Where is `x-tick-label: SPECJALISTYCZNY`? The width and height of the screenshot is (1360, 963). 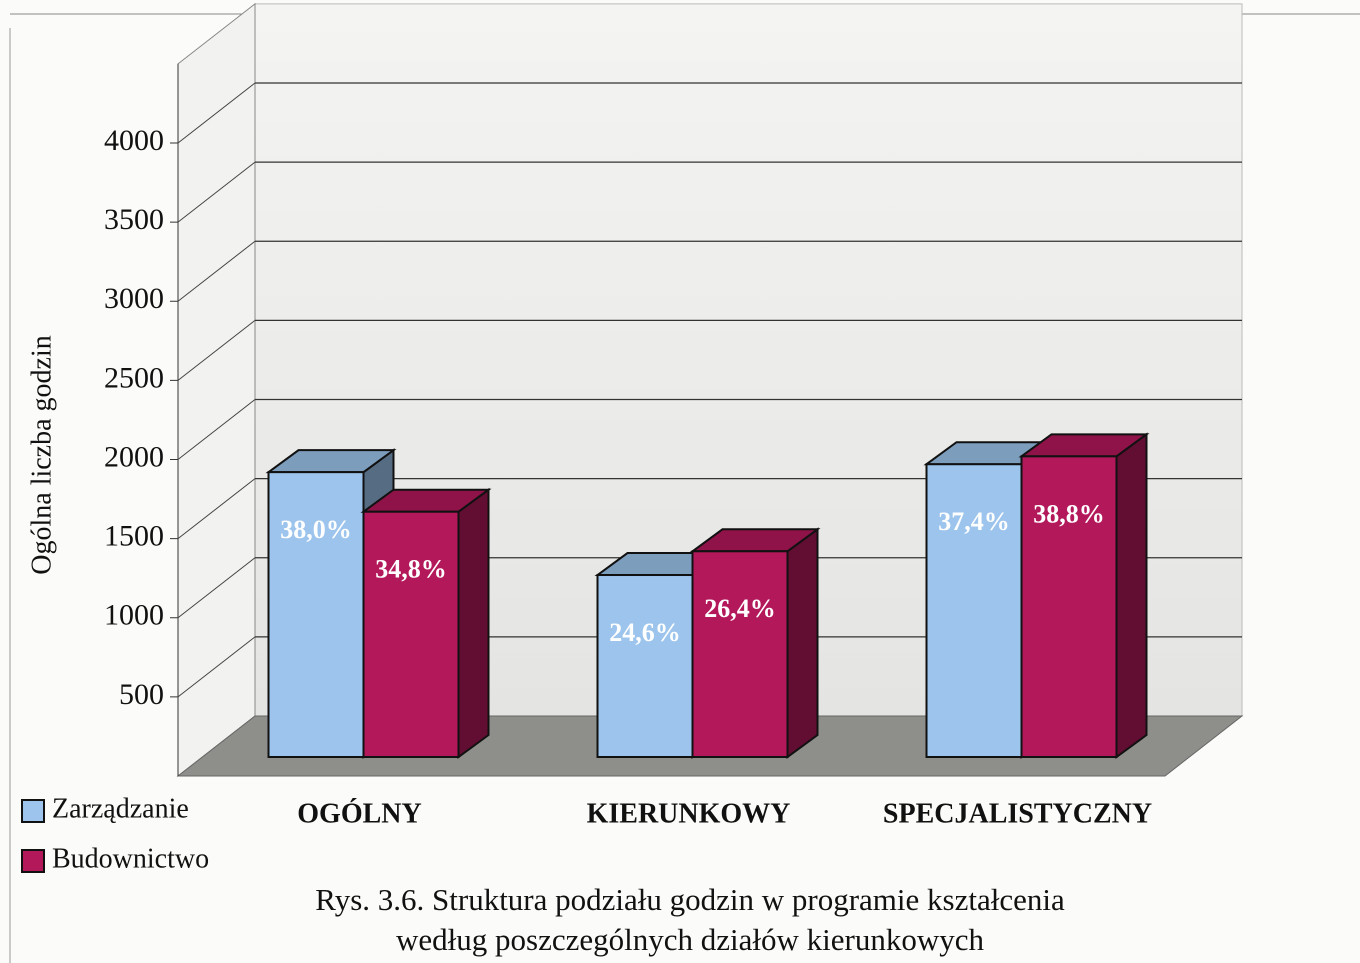 x-tick-label: SPECJALISTYCZNY is located at coordinates (1017, 813).